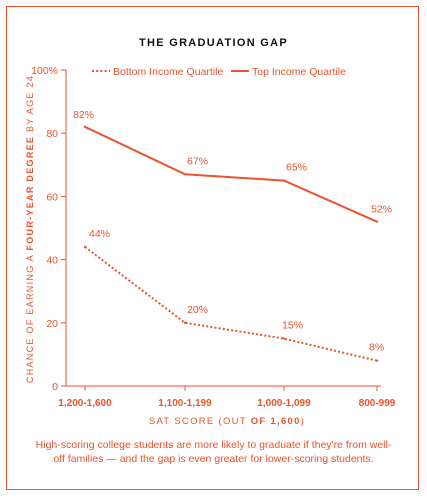 This screenshot has height=498, width=427. I want to click on y-tick-label: 0, so click(55, 387).